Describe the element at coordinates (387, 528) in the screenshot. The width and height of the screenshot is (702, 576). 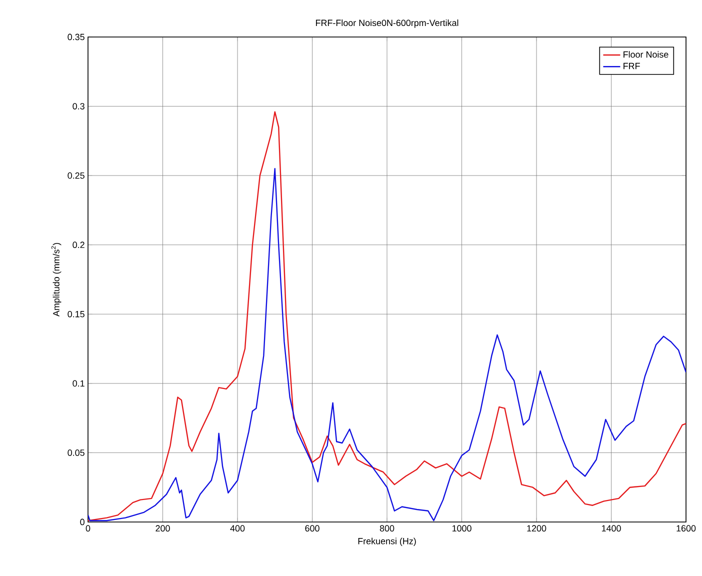
I see `x-tick-label: 800` at that location.